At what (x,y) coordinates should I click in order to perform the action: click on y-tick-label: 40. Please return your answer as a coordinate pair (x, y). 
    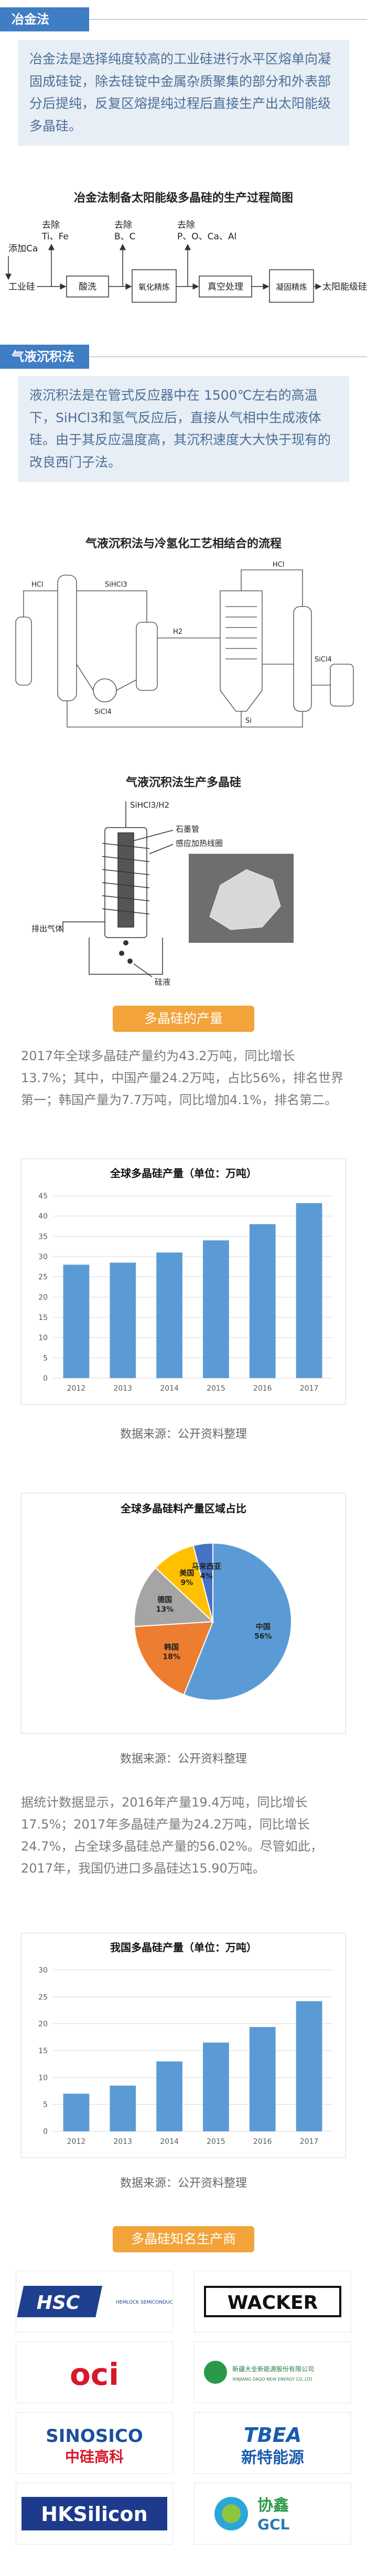
    Looking at the image, I should click on (43, 1217).